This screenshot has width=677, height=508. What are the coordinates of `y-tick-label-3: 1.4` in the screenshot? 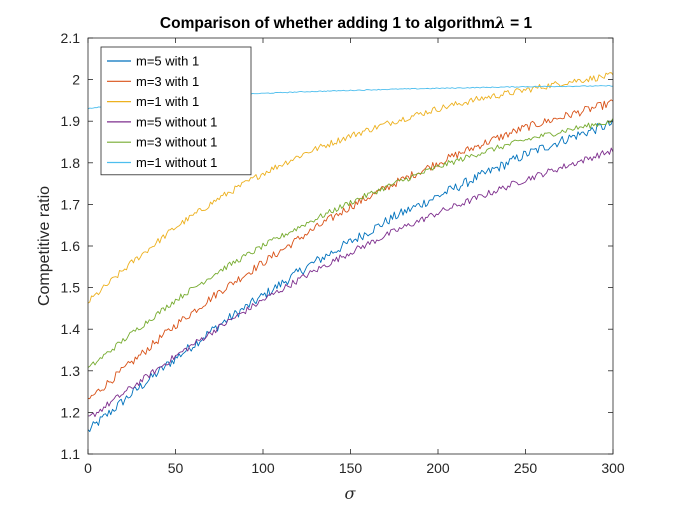 It's located at (71, 329).